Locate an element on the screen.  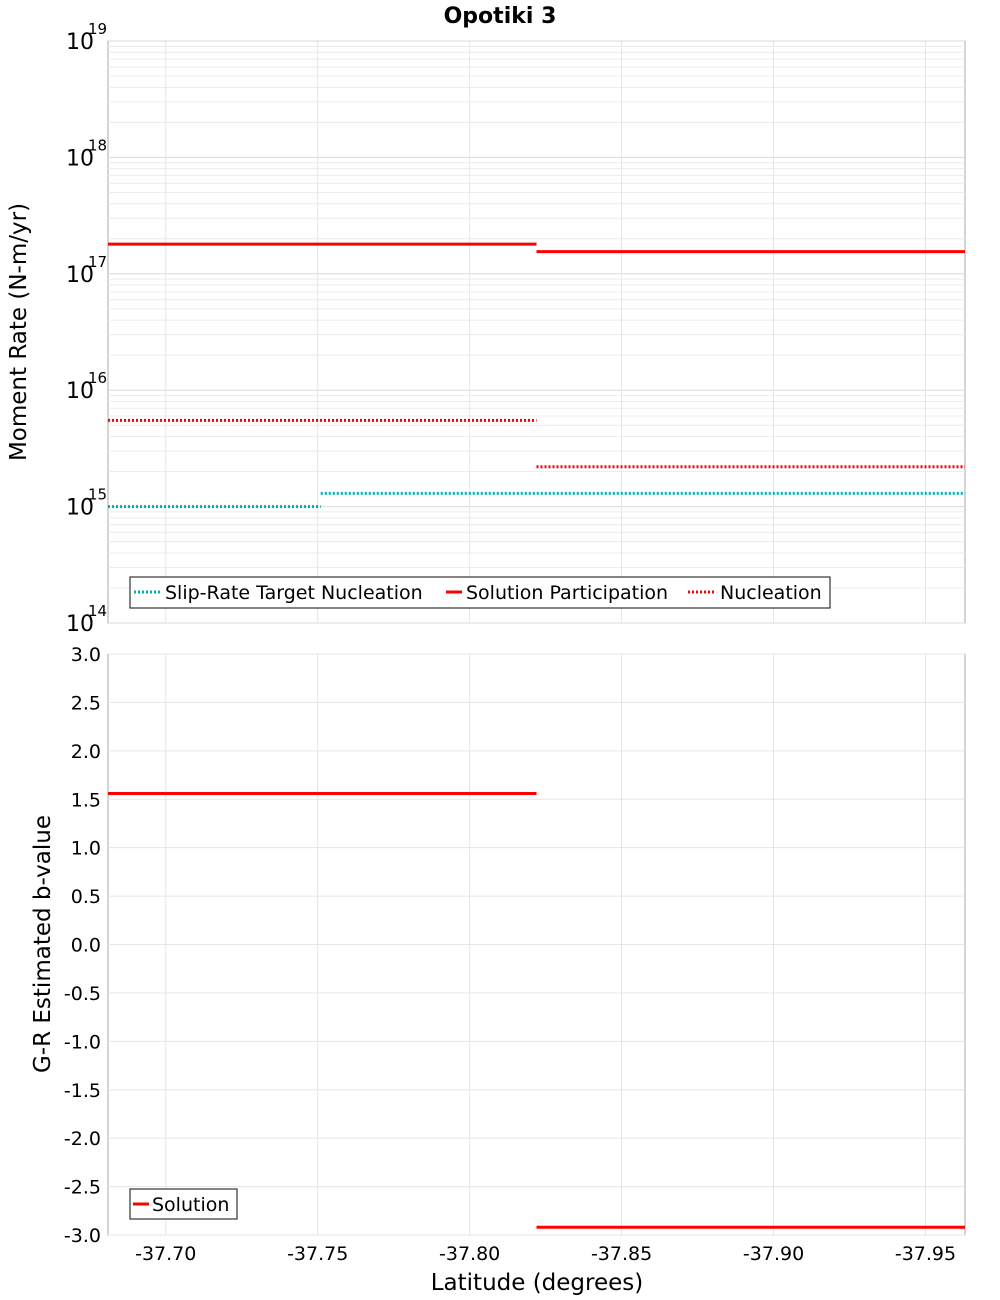
bottom-y-tick-label: -2.0 is located at coordinates (82, 1139).